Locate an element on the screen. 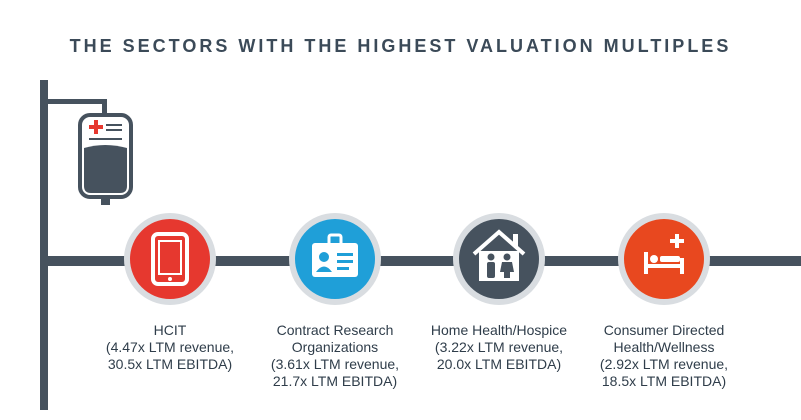 The height and width of the screenshot is (420, 801). sector-node-consumer-health is located at coordinates (664, 259).